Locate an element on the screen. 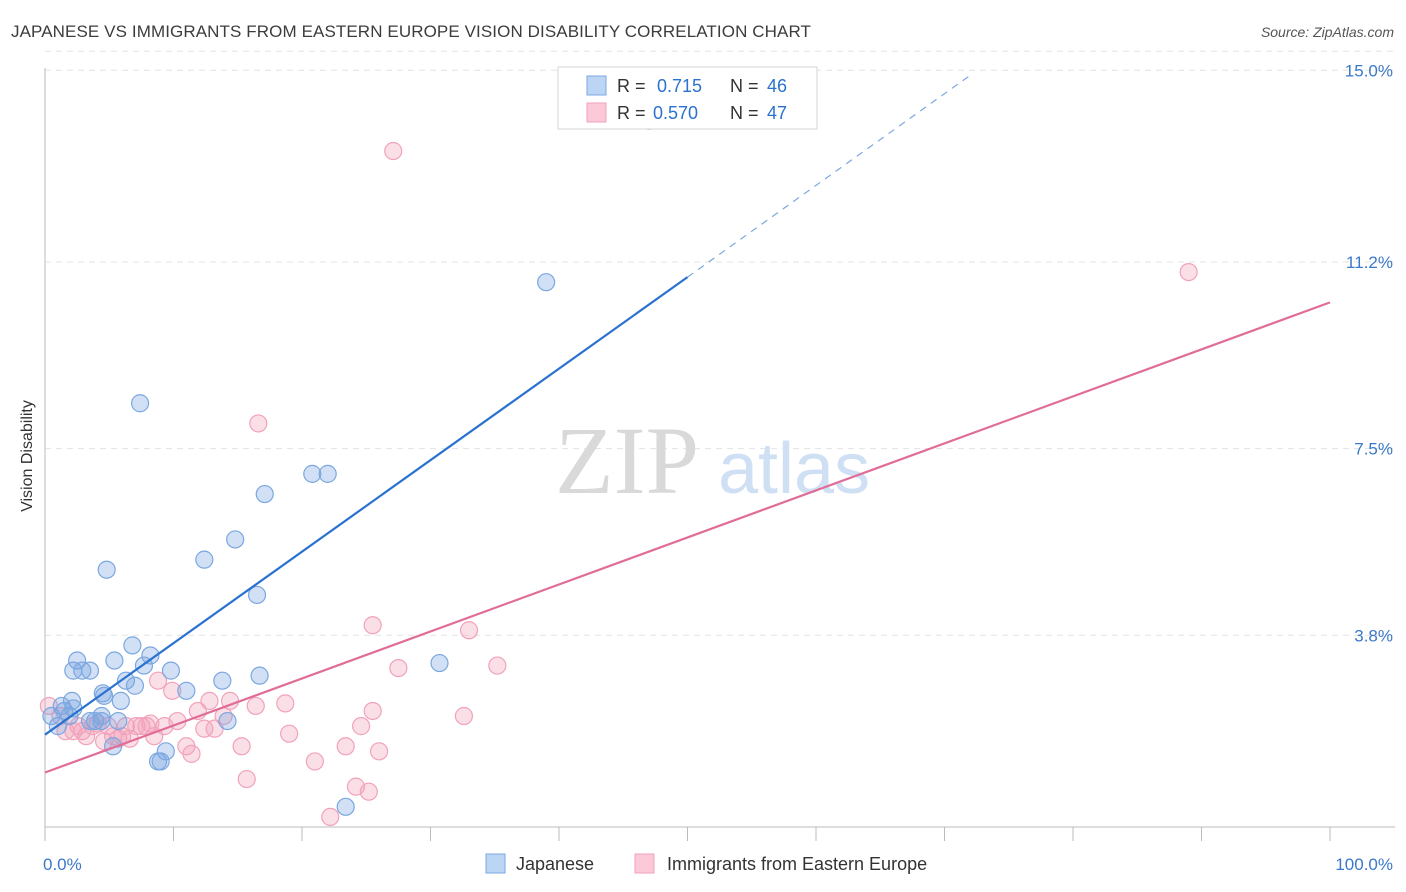 This screenshot has width=1406, height=892. legend-swatch-immigrants is located at coordinates (596, 112).